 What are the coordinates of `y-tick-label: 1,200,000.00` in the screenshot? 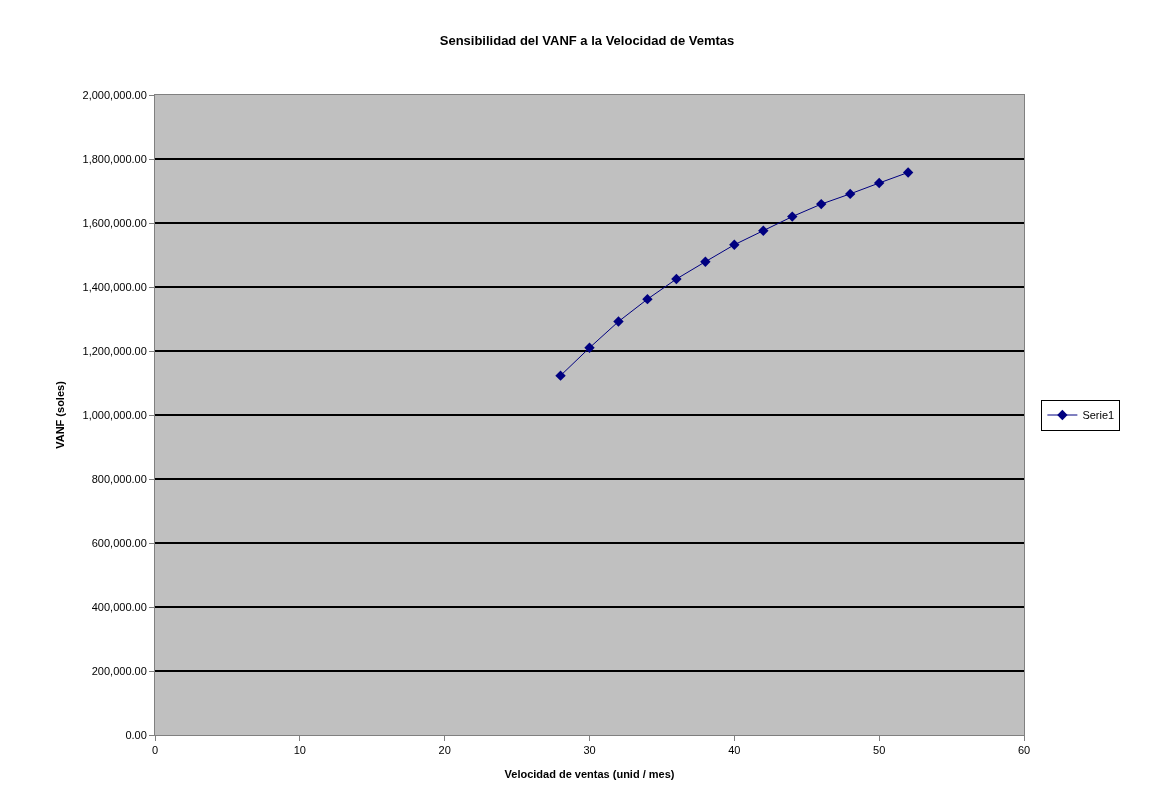 It's located at (114, 350).